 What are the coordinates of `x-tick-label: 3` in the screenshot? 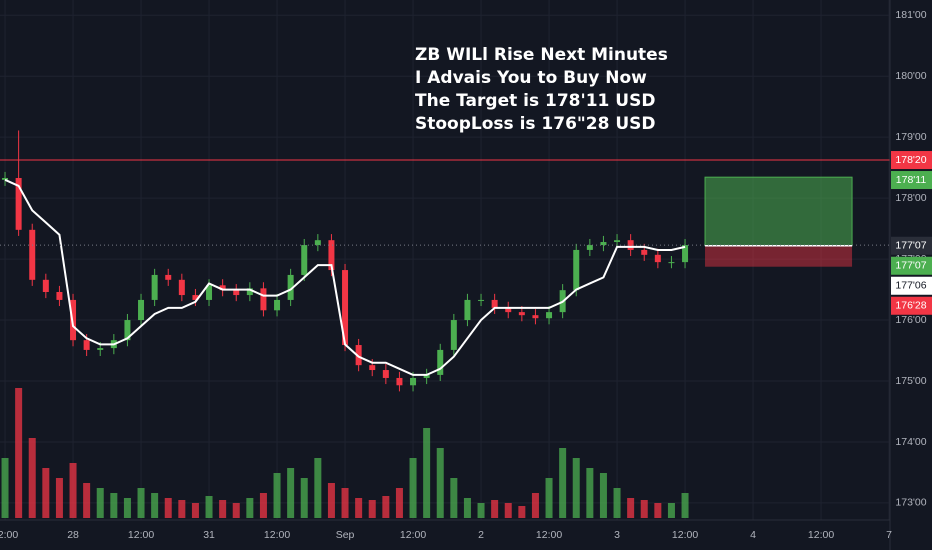 It's located at (617, 535).